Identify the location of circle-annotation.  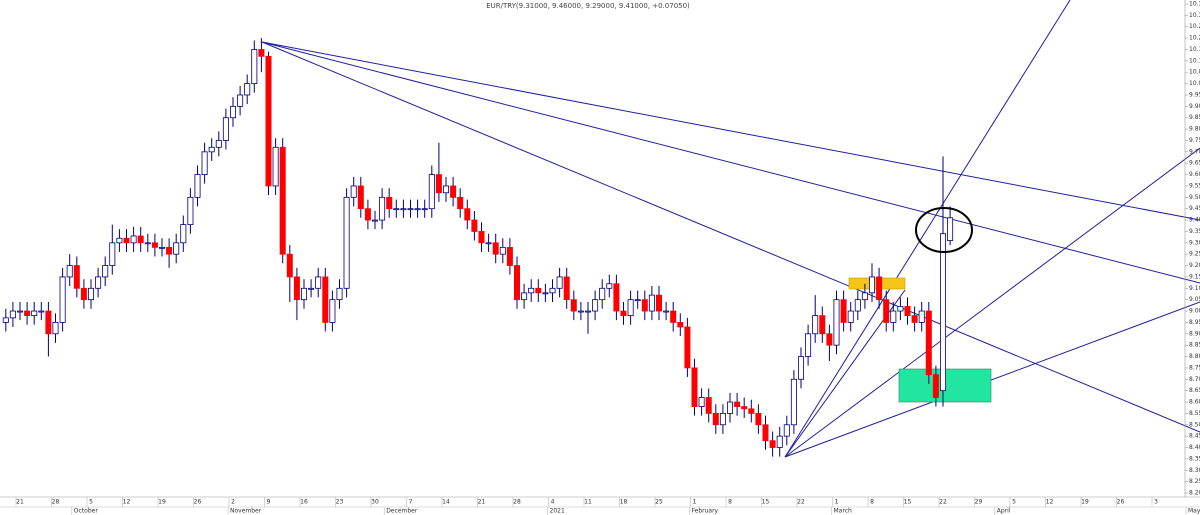
(944, 230).